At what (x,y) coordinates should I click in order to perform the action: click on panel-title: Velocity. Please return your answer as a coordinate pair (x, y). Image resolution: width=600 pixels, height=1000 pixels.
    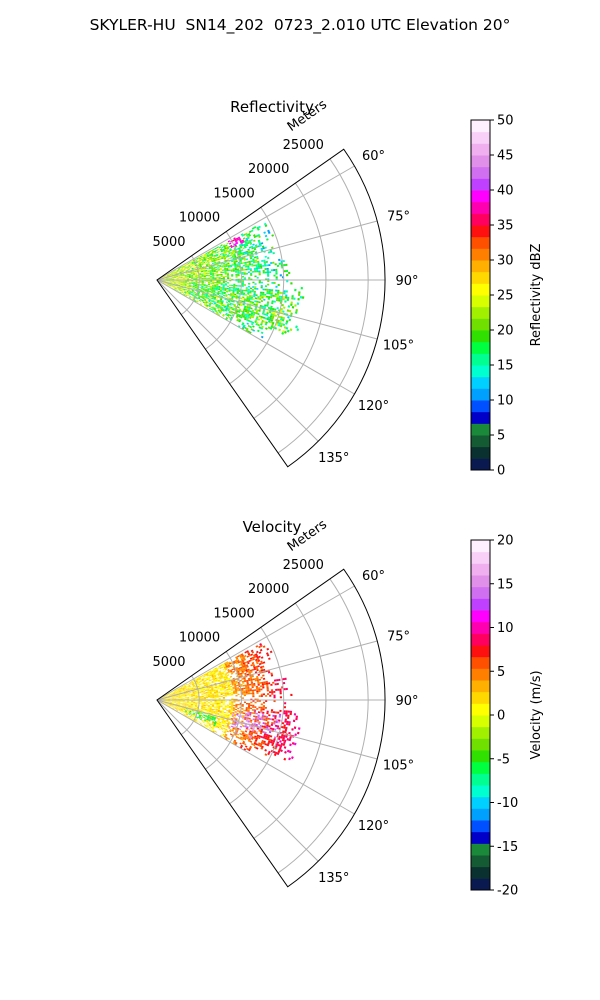
    Looking at the image, I should click on (272, 527).